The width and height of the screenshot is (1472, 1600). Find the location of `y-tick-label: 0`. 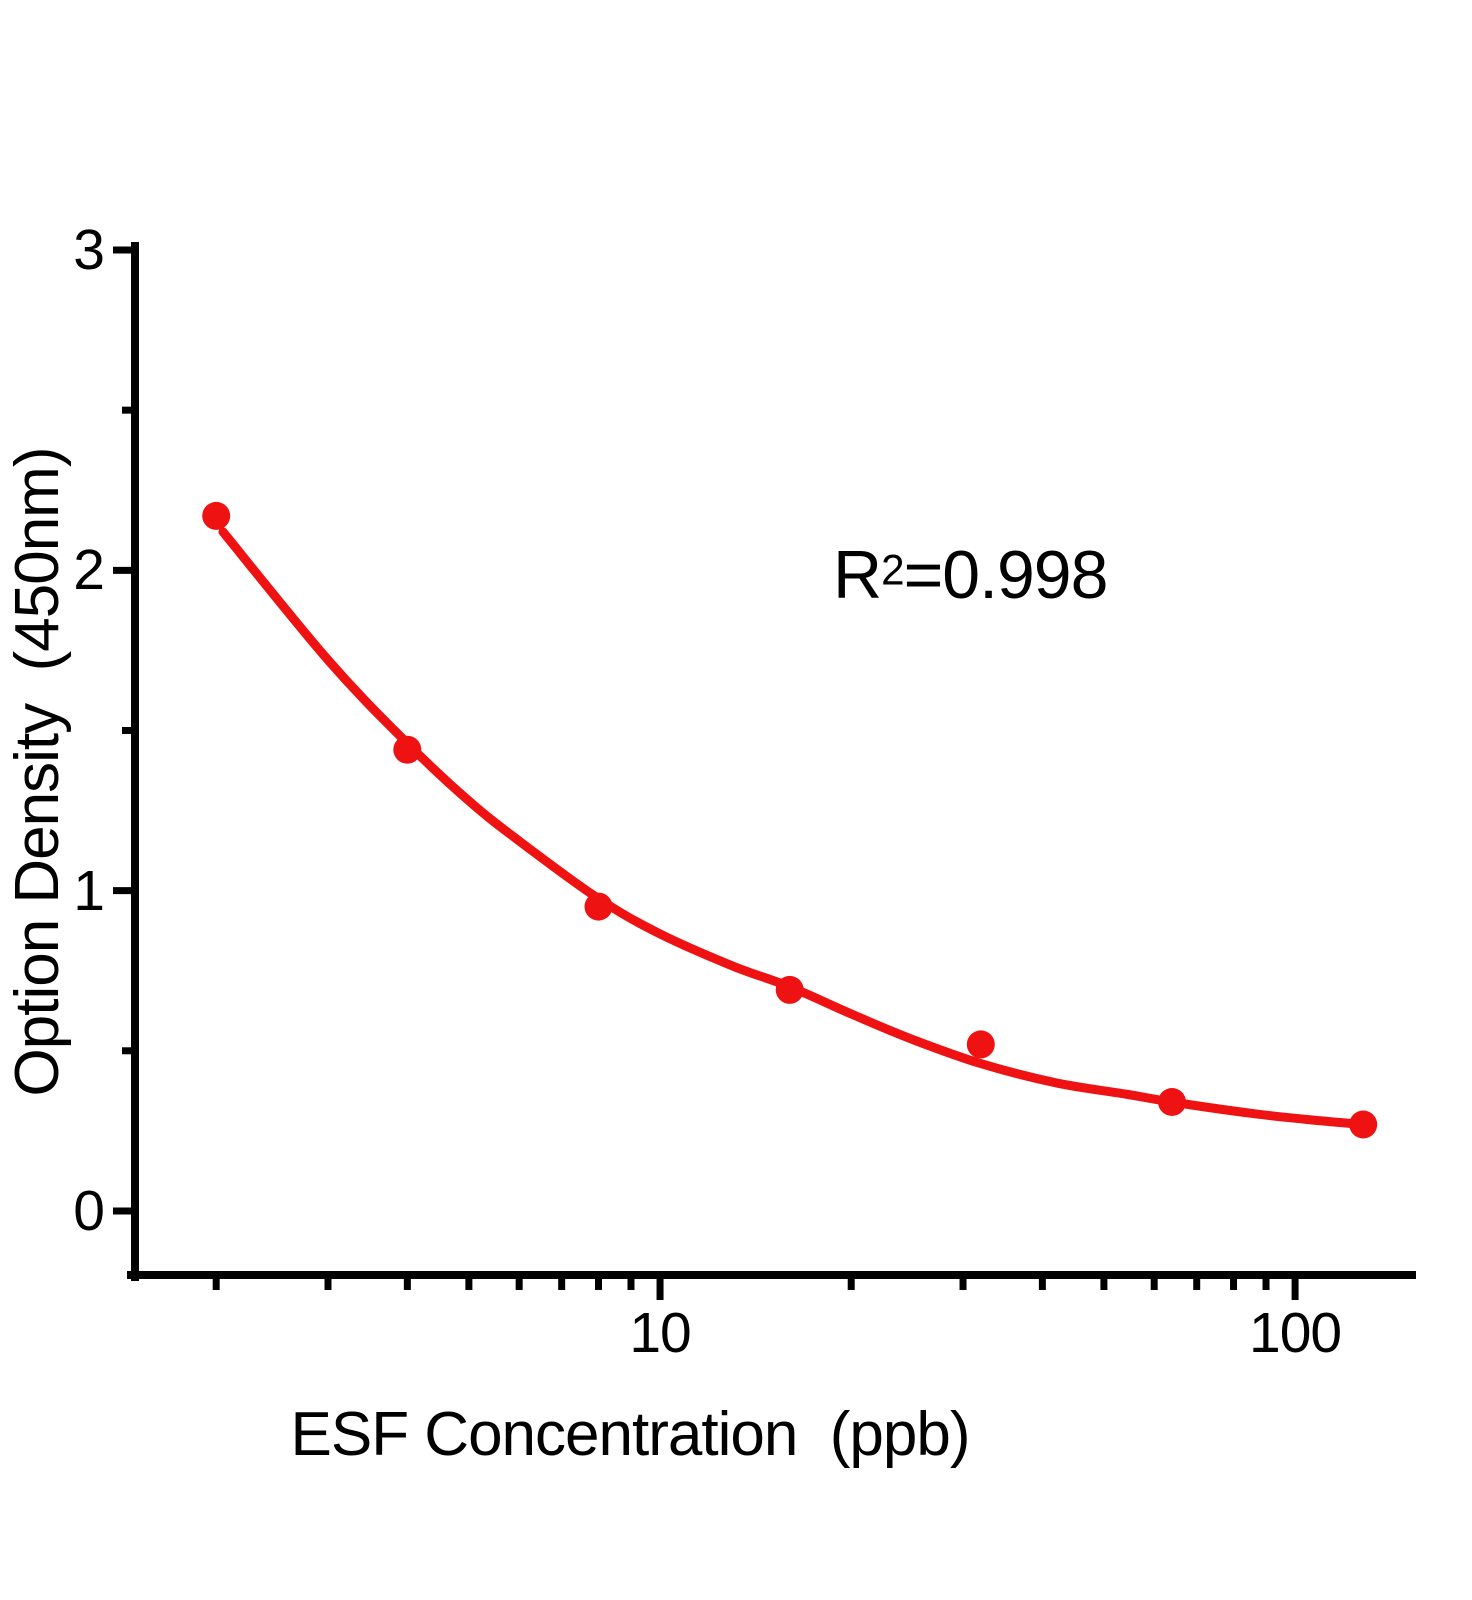

y-tick-label: 0 is located at coordinates (89, 1210).